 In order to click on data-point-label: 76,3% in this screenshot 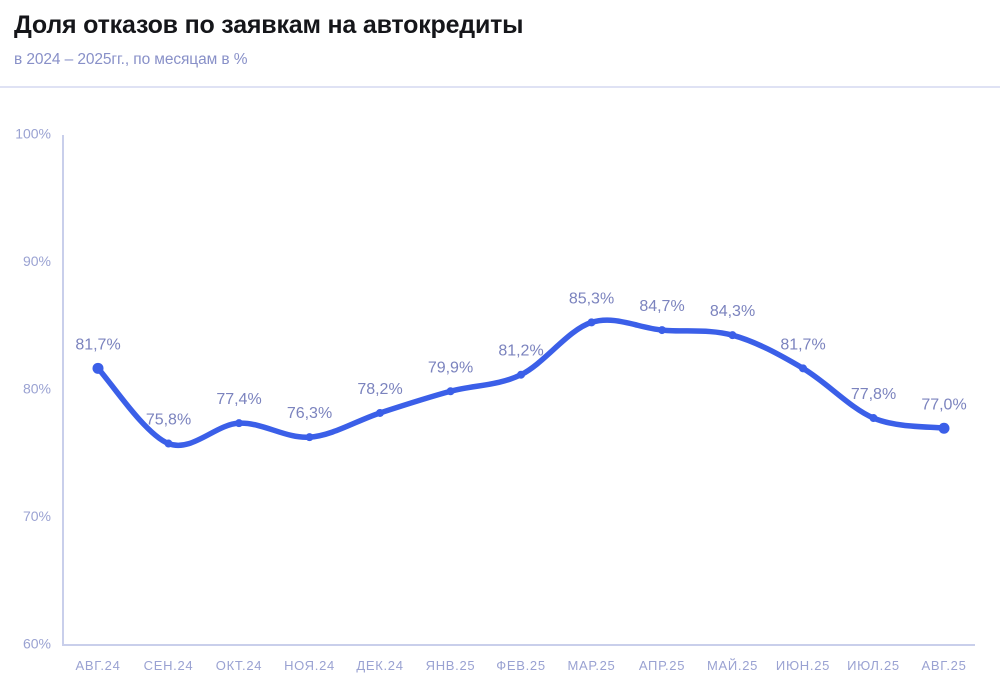, I will do `click(309, 413)`.